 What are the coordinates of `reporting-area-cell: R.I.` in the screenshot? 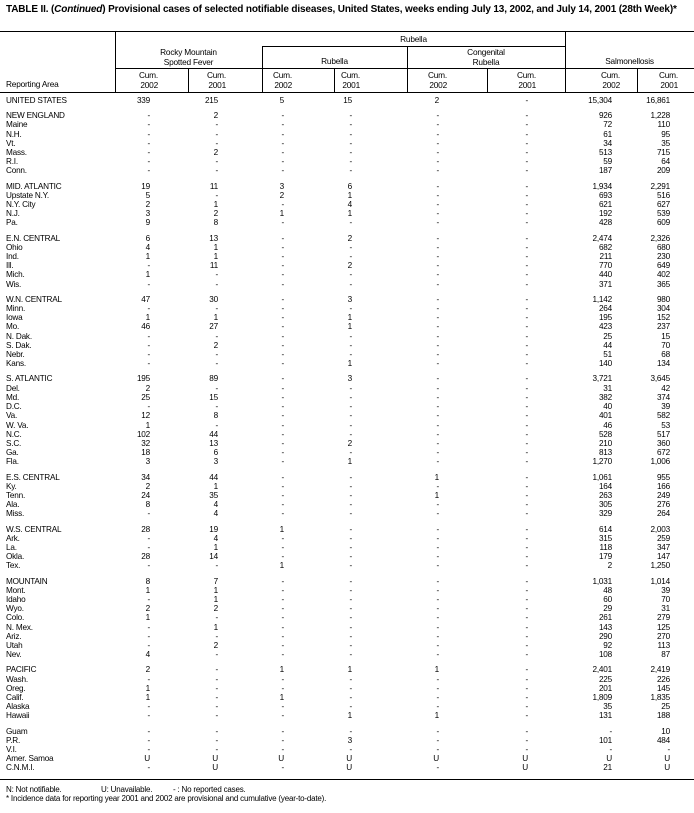 It's located at (12, 162).